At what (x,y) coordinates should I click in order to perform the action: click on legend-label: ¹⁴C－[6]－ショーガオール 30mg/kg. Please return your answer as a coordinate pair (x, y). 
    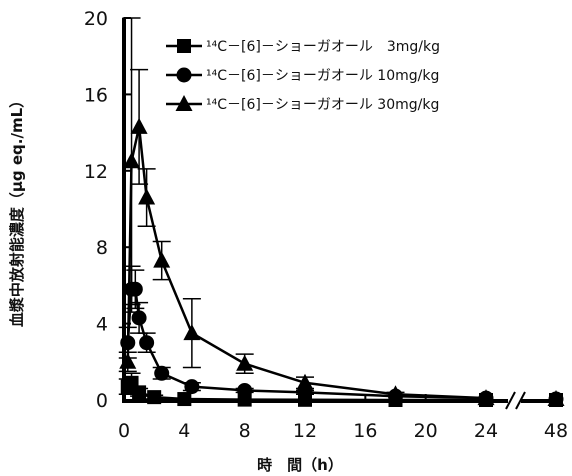
    Looking at the image, I should click on (322, 105).